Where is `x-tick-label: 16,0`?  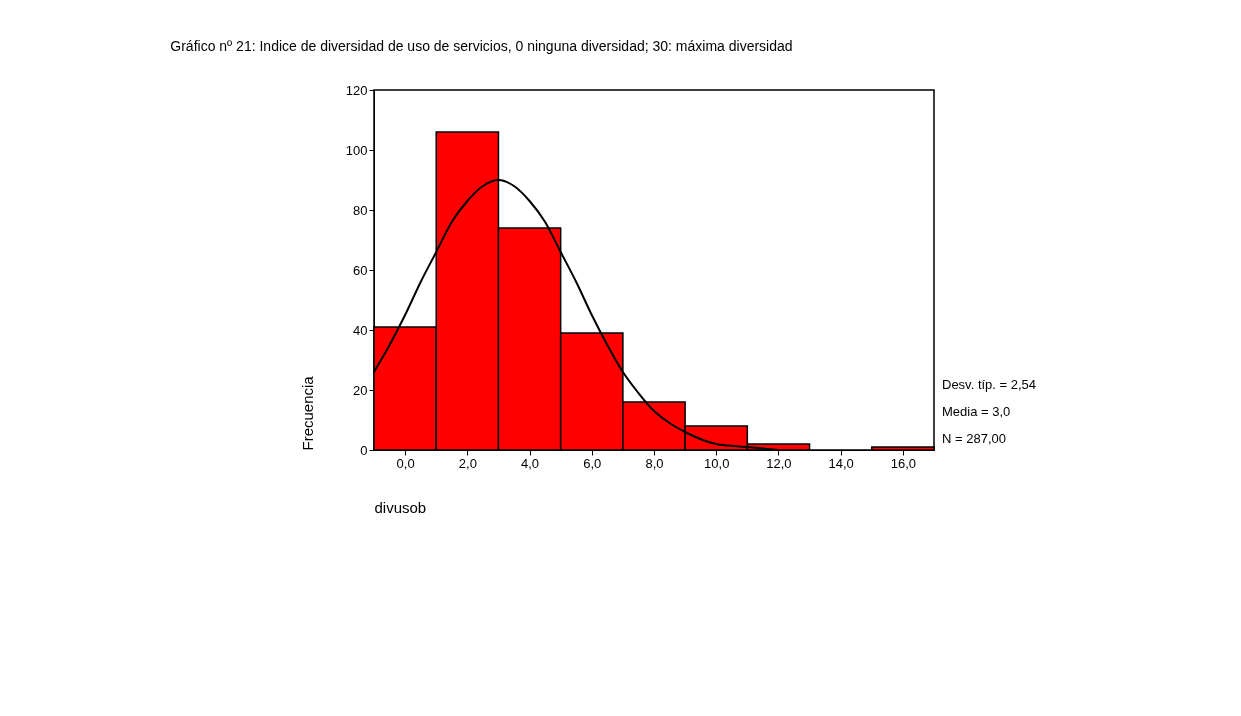
x-tick-label: 16,0 is located at coordinates (903, 463).